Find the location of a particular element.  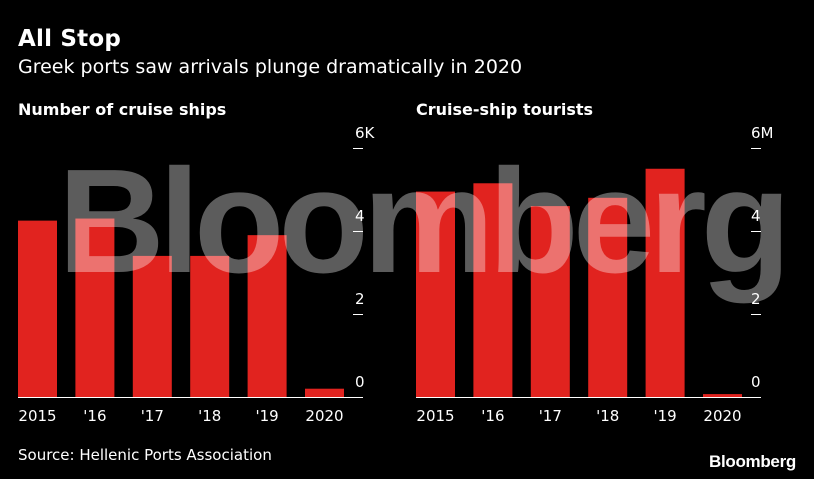

category-label-ships: '17 is located at coordinates (152, 416).